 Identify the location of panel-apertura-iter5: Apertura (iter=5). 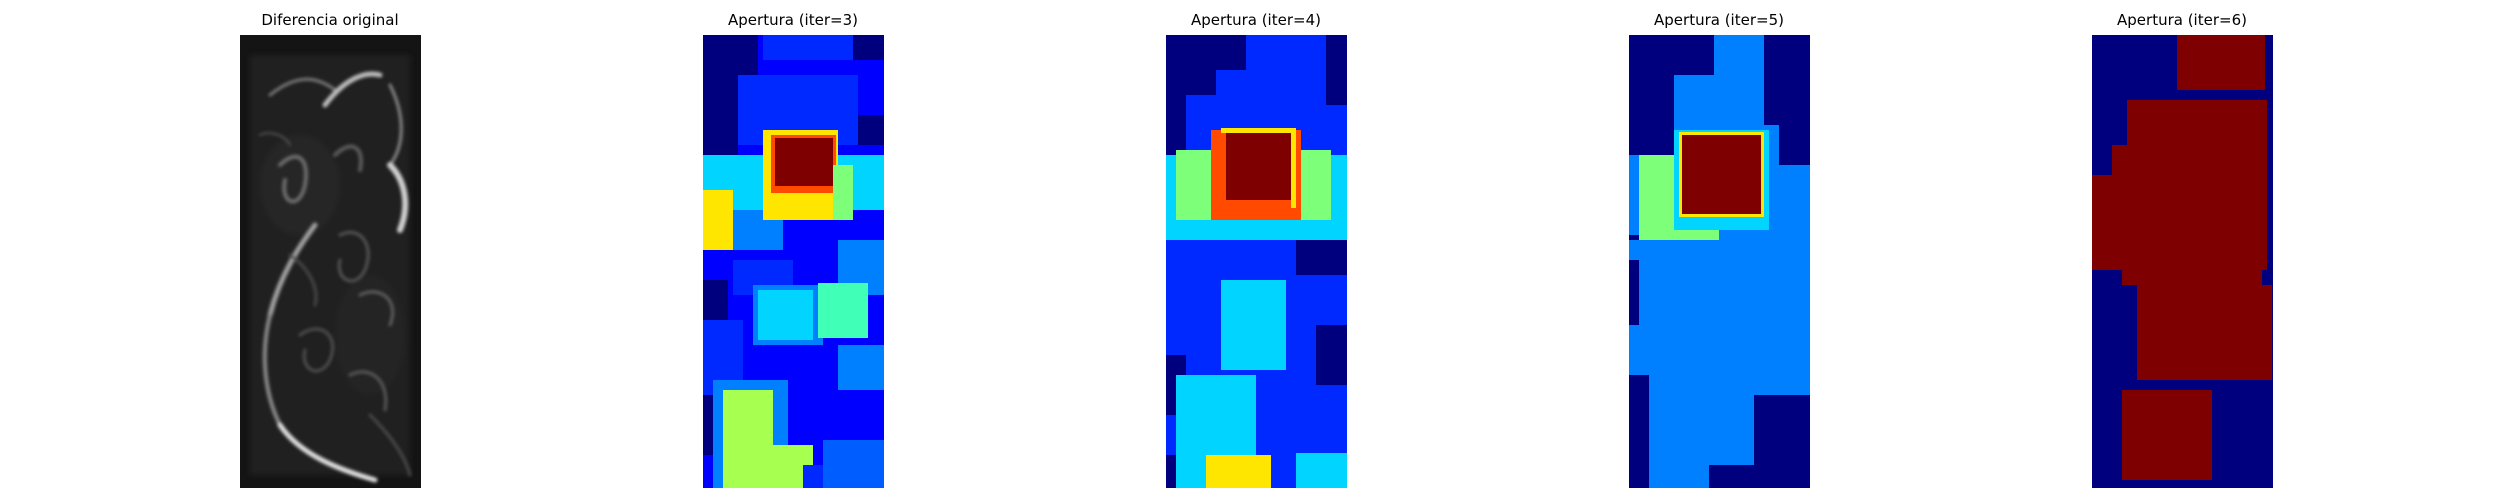
(1719, 250).